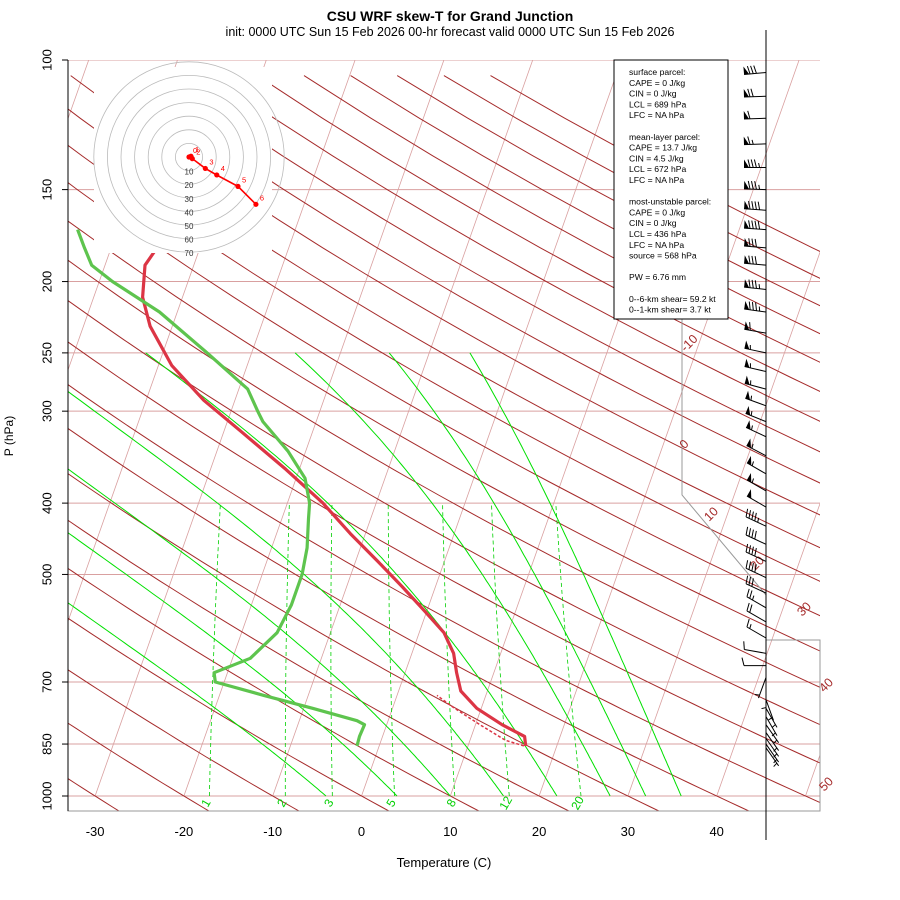 The width and height of the screenshot is (900, 900). What do you see at coordinates (46, 503) in the screenshot?
I see `y-tick-label: 400` at bounding box center [46, 503].